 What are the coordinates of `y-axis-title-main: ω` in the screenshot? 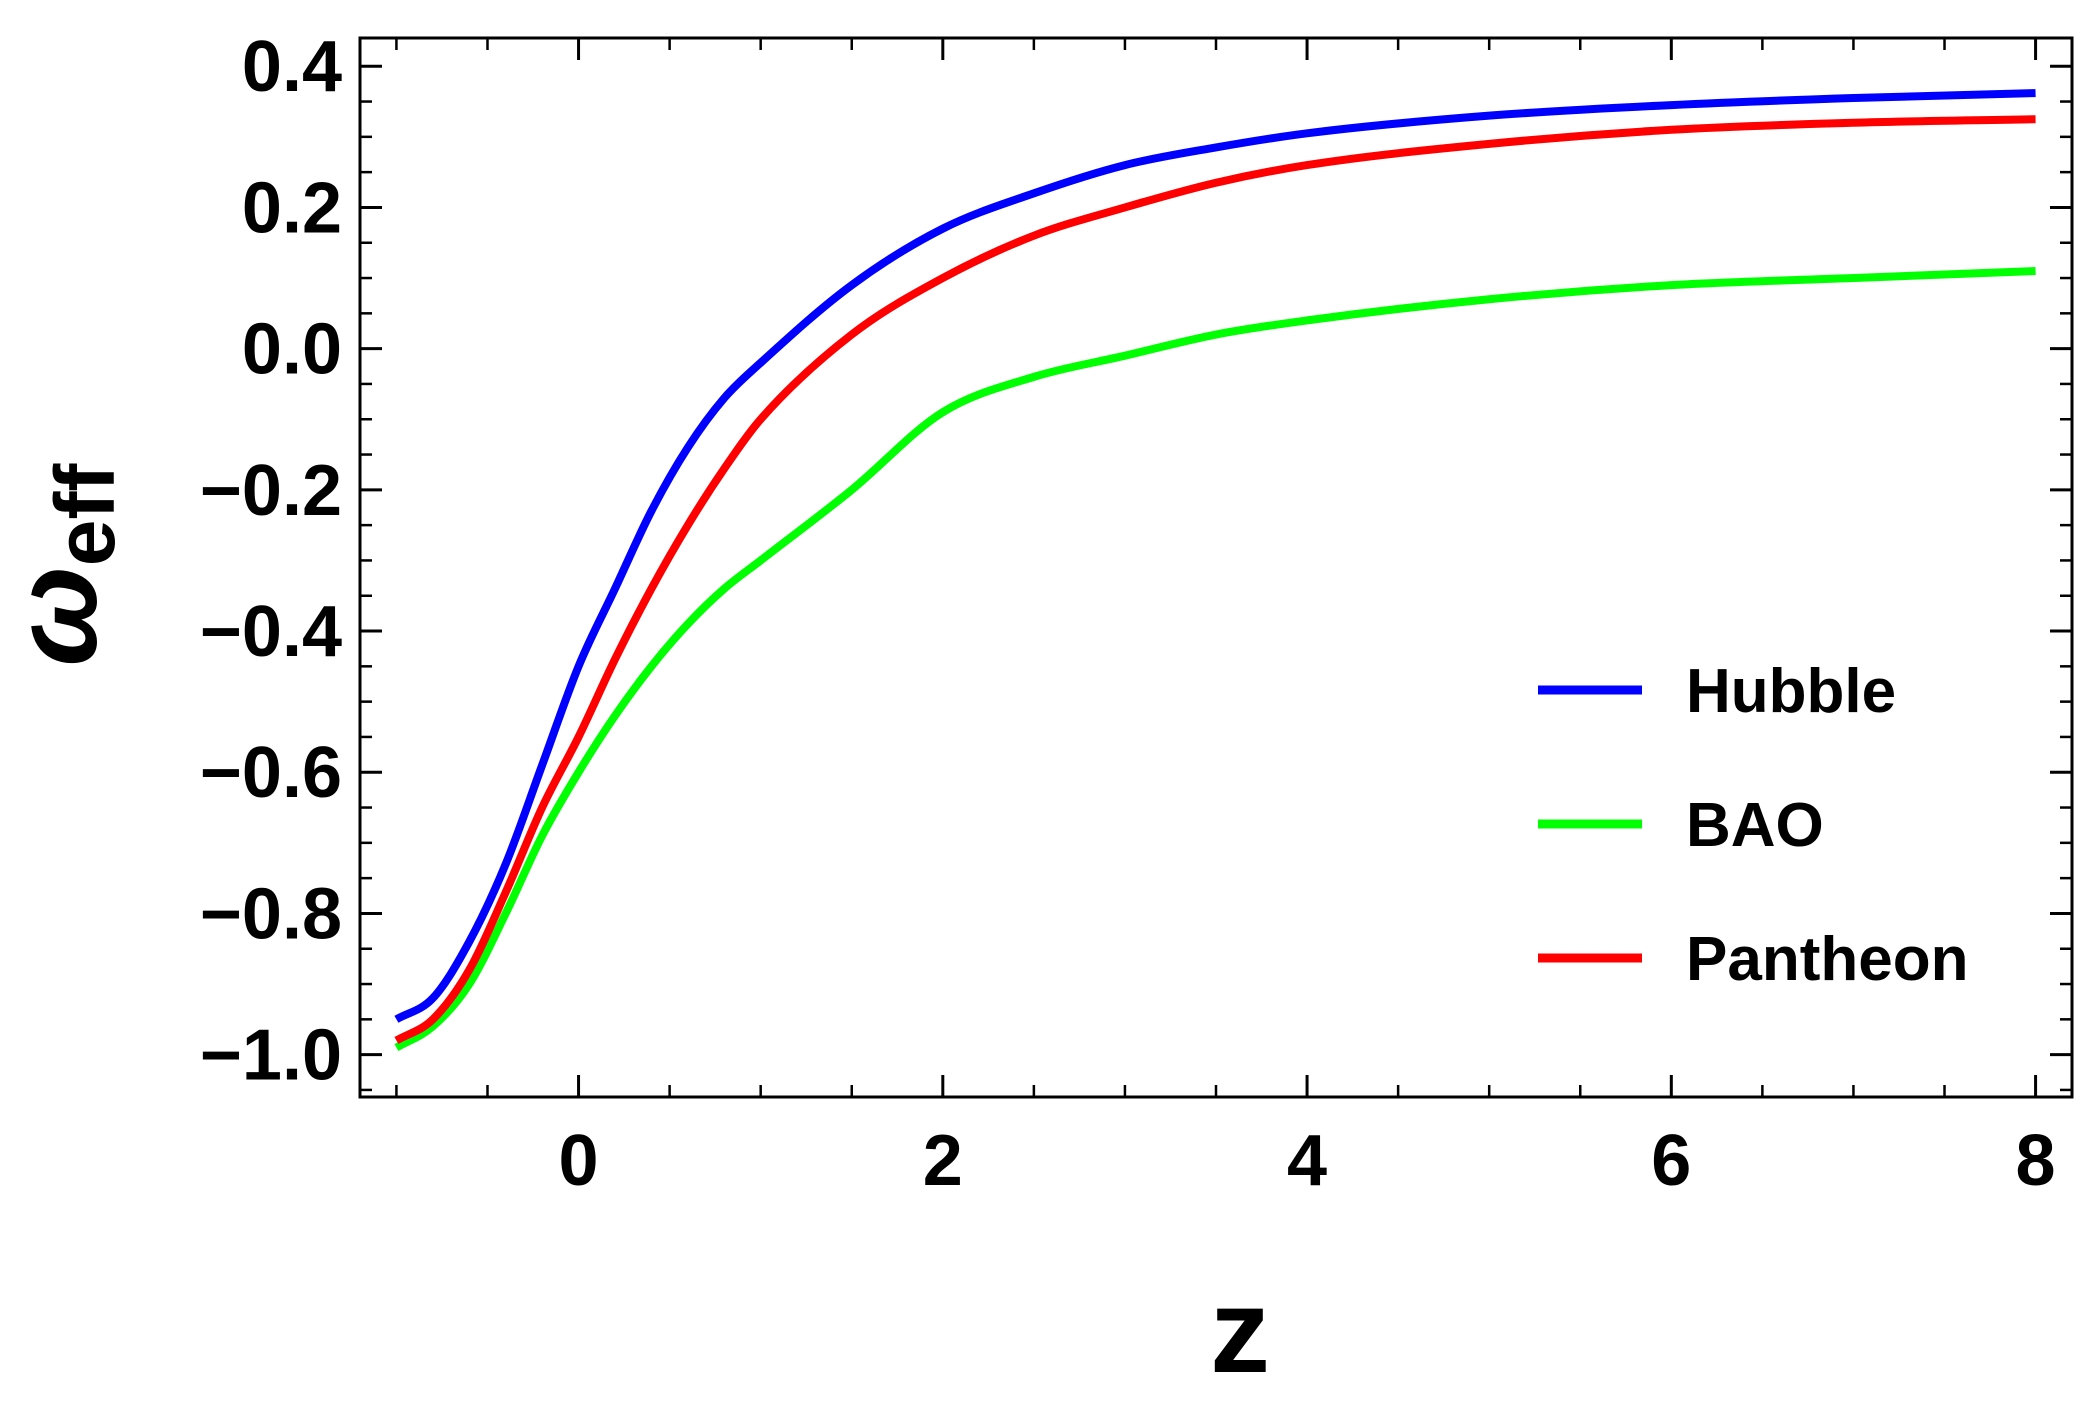 It's located at (61, 616).